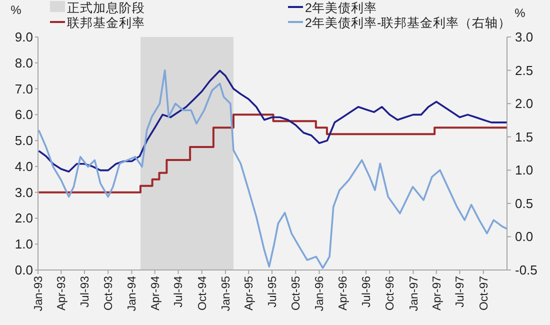 This screenshot has height=325, width=550. What do you see at coordinates (109, 293) in the screenshot?
I see `x-tick-label: Oct-93` at bounding box center [109, 293].